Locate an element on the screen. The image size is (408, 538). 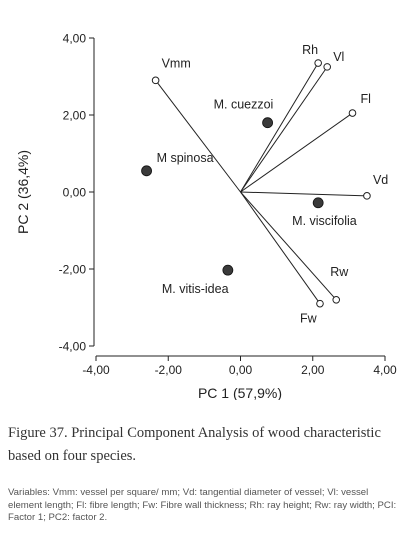
vector-label-fw: Fw is located at coordinates (309, 319).